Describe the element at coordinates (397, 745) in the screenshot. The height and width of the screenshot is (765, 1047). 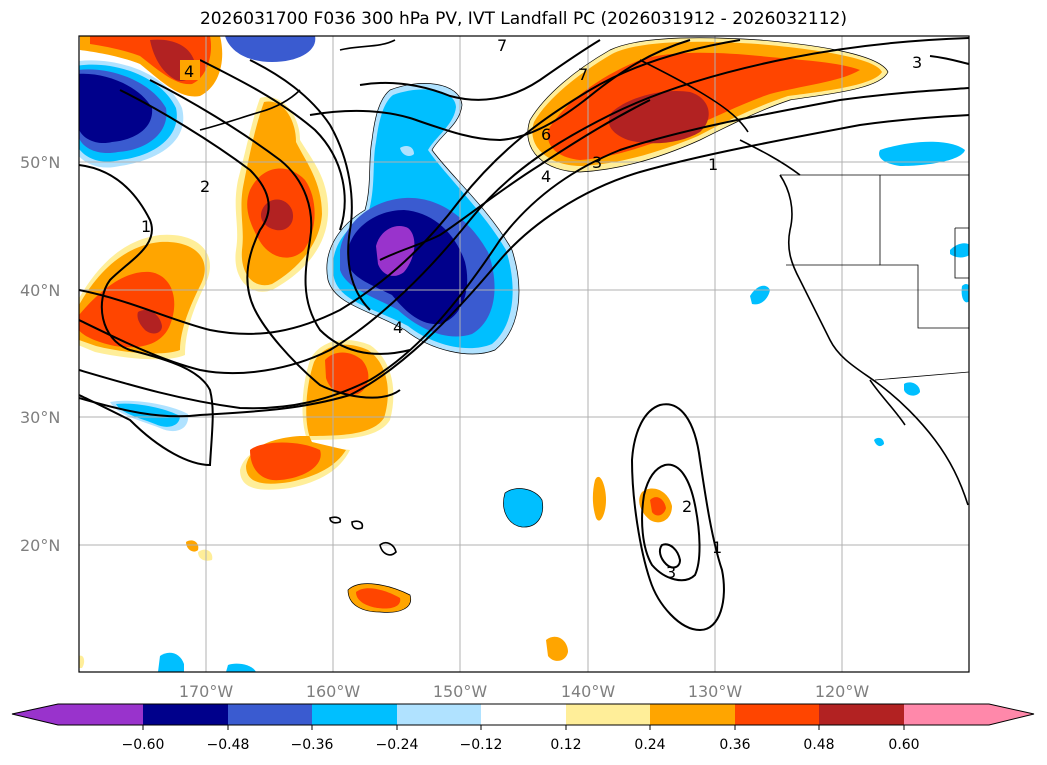
I see `colorbar-label: −0.24` at that location.